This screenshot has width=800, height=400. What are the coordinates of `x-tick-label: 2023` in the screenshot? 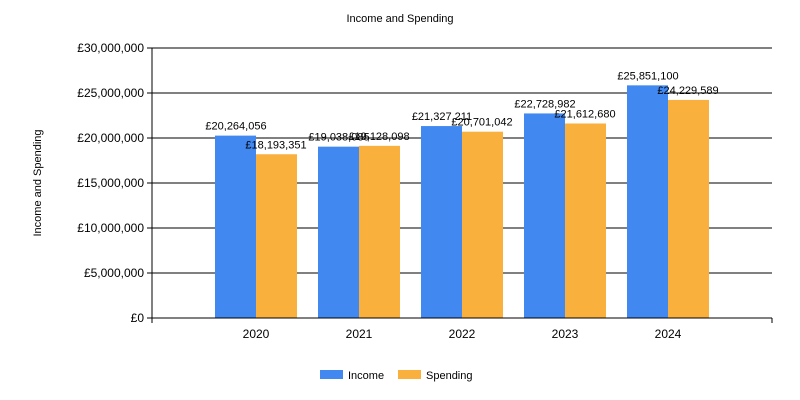 It's located at (565, 334).